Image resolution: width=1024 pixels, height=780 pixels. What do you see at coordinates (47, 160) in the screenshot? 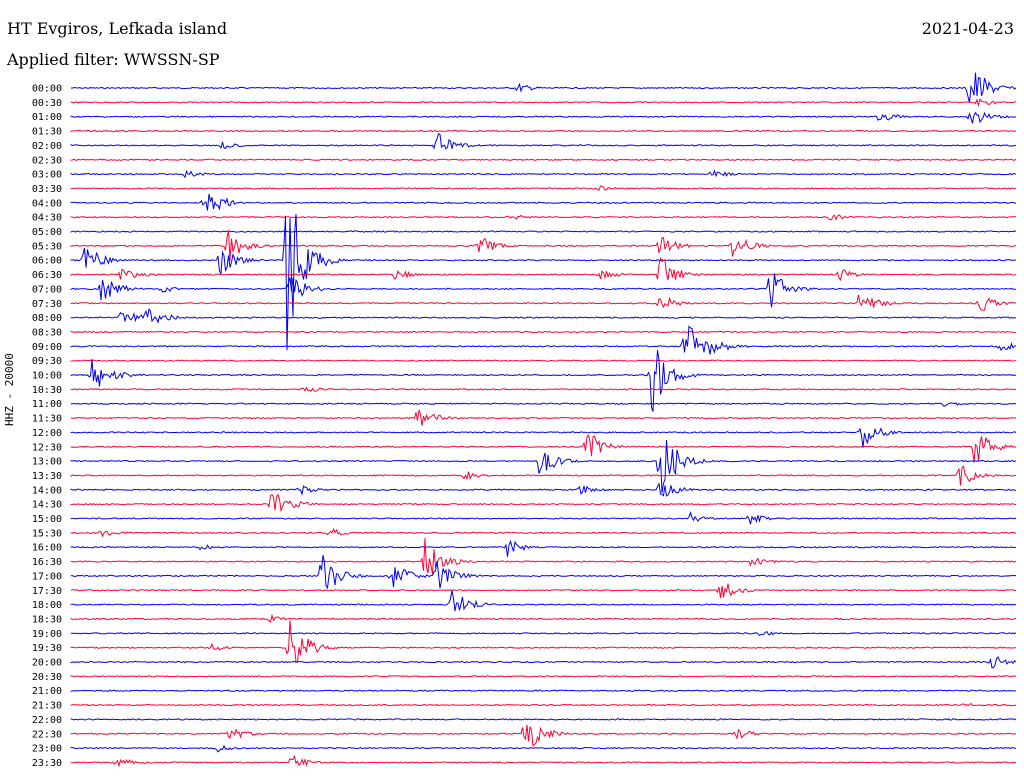
I see `time-tick-label: 02:30` at bounding box center [47, 160].